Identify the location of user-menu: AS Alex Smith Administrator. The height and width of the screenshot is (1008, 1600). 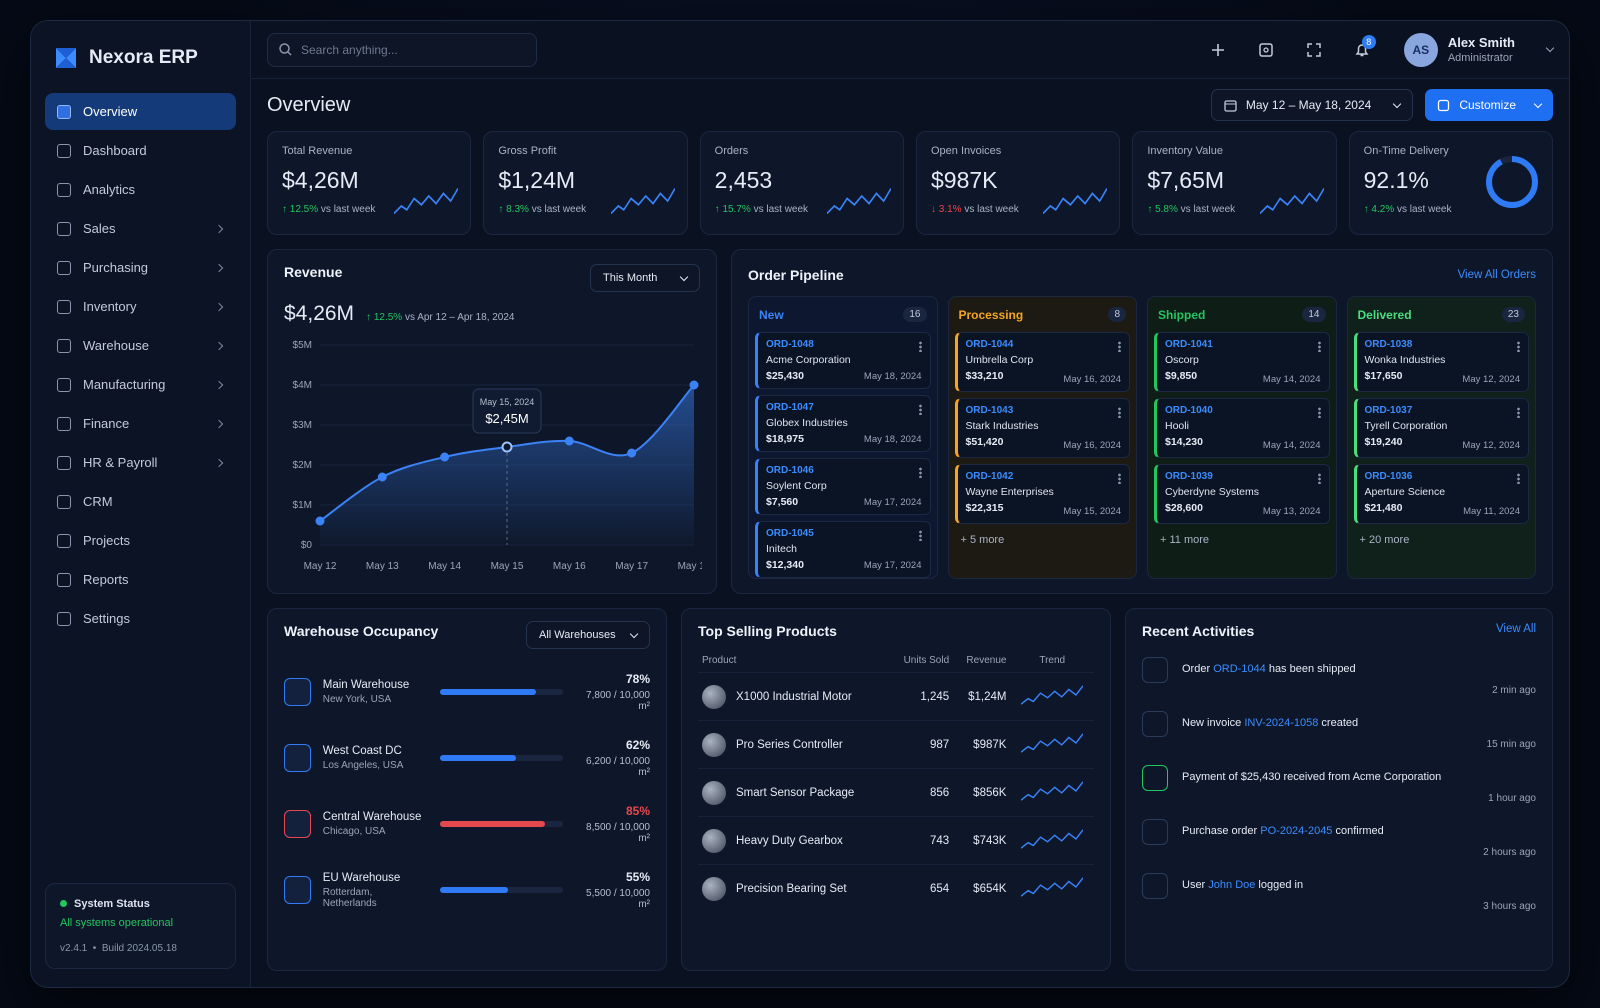
(1479, 49).